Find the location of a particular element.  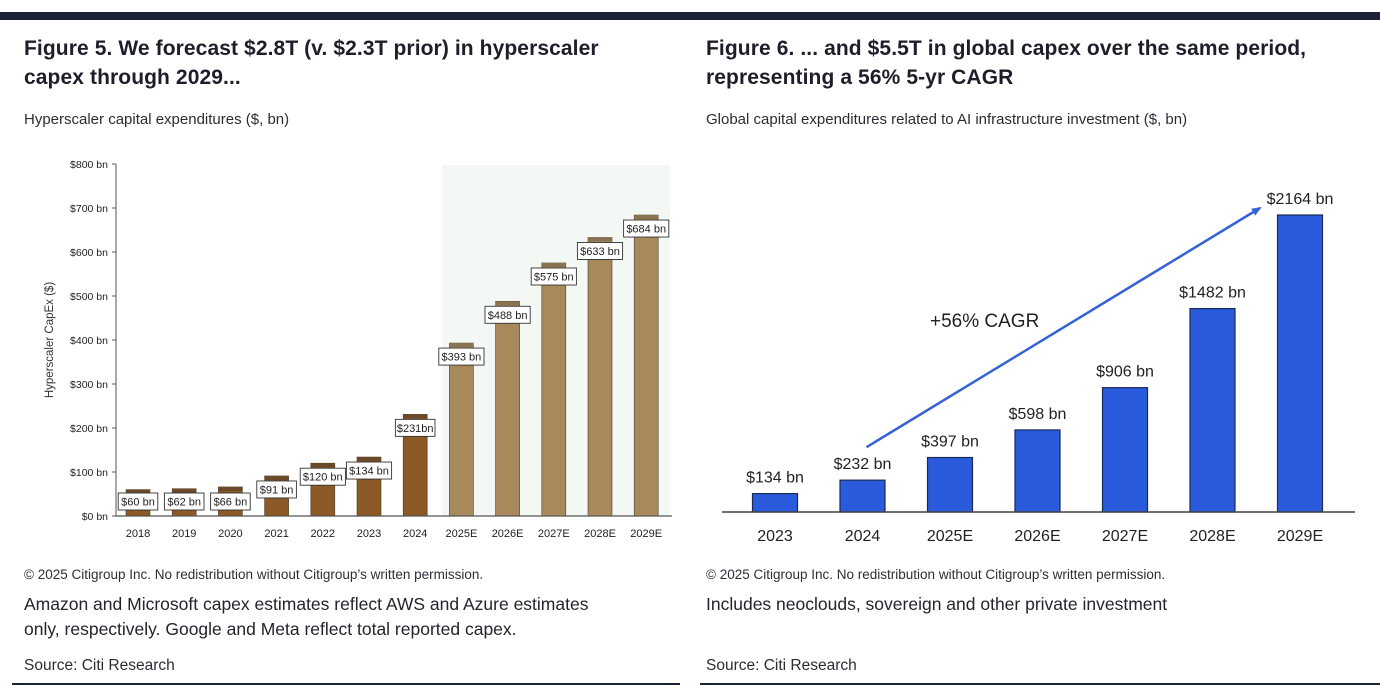

cagr-arrow is located at coordinates (1063, 327).